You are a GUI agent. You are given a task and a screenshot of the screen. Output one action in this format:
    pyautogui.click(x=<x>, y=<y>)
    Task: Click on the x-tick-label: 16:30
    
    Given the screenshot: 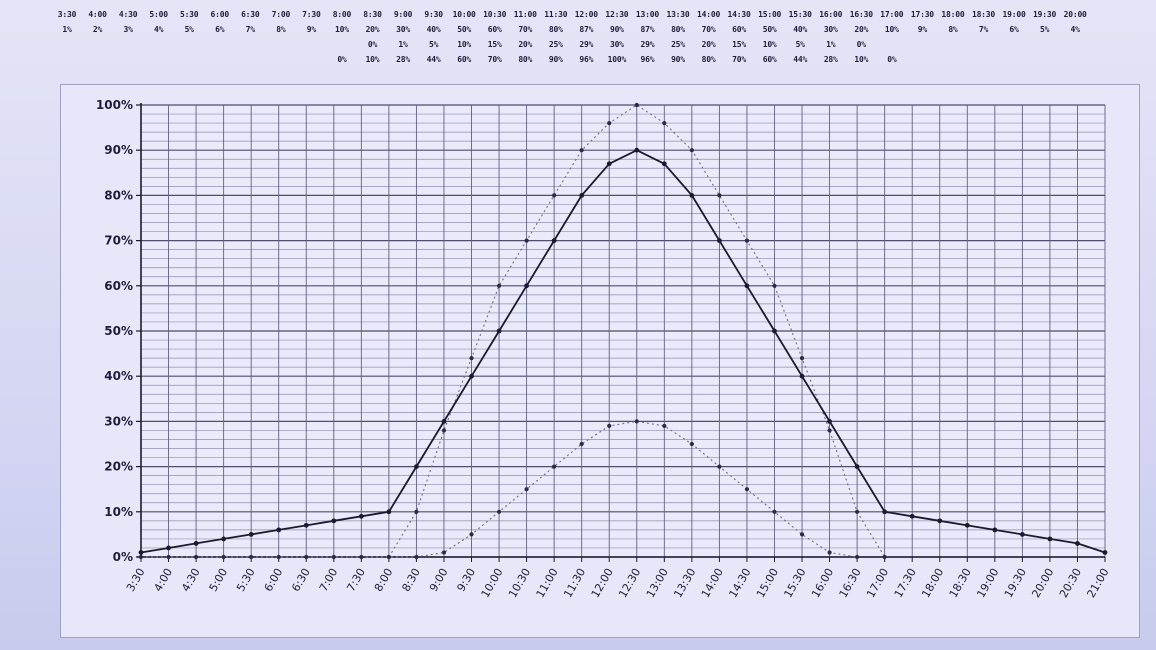 What is the action you would take?
    pyautogui.click(x=850, y=583)
    